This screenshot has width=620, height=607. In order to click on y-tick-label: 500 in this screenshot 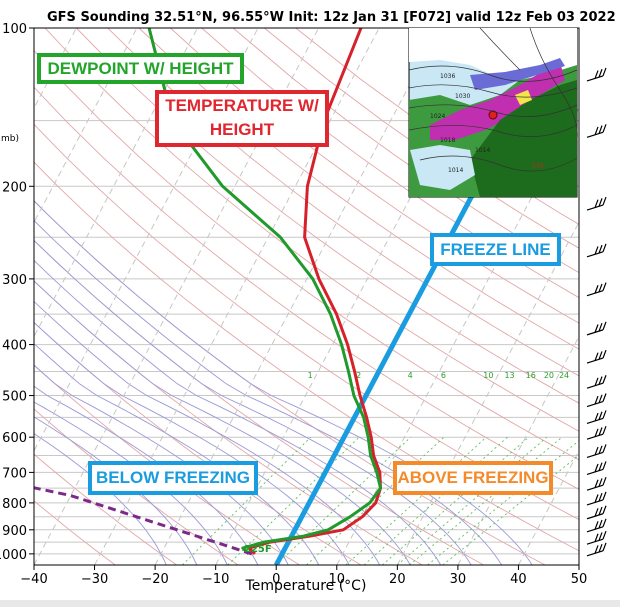, I will do `click(14, 397)`.